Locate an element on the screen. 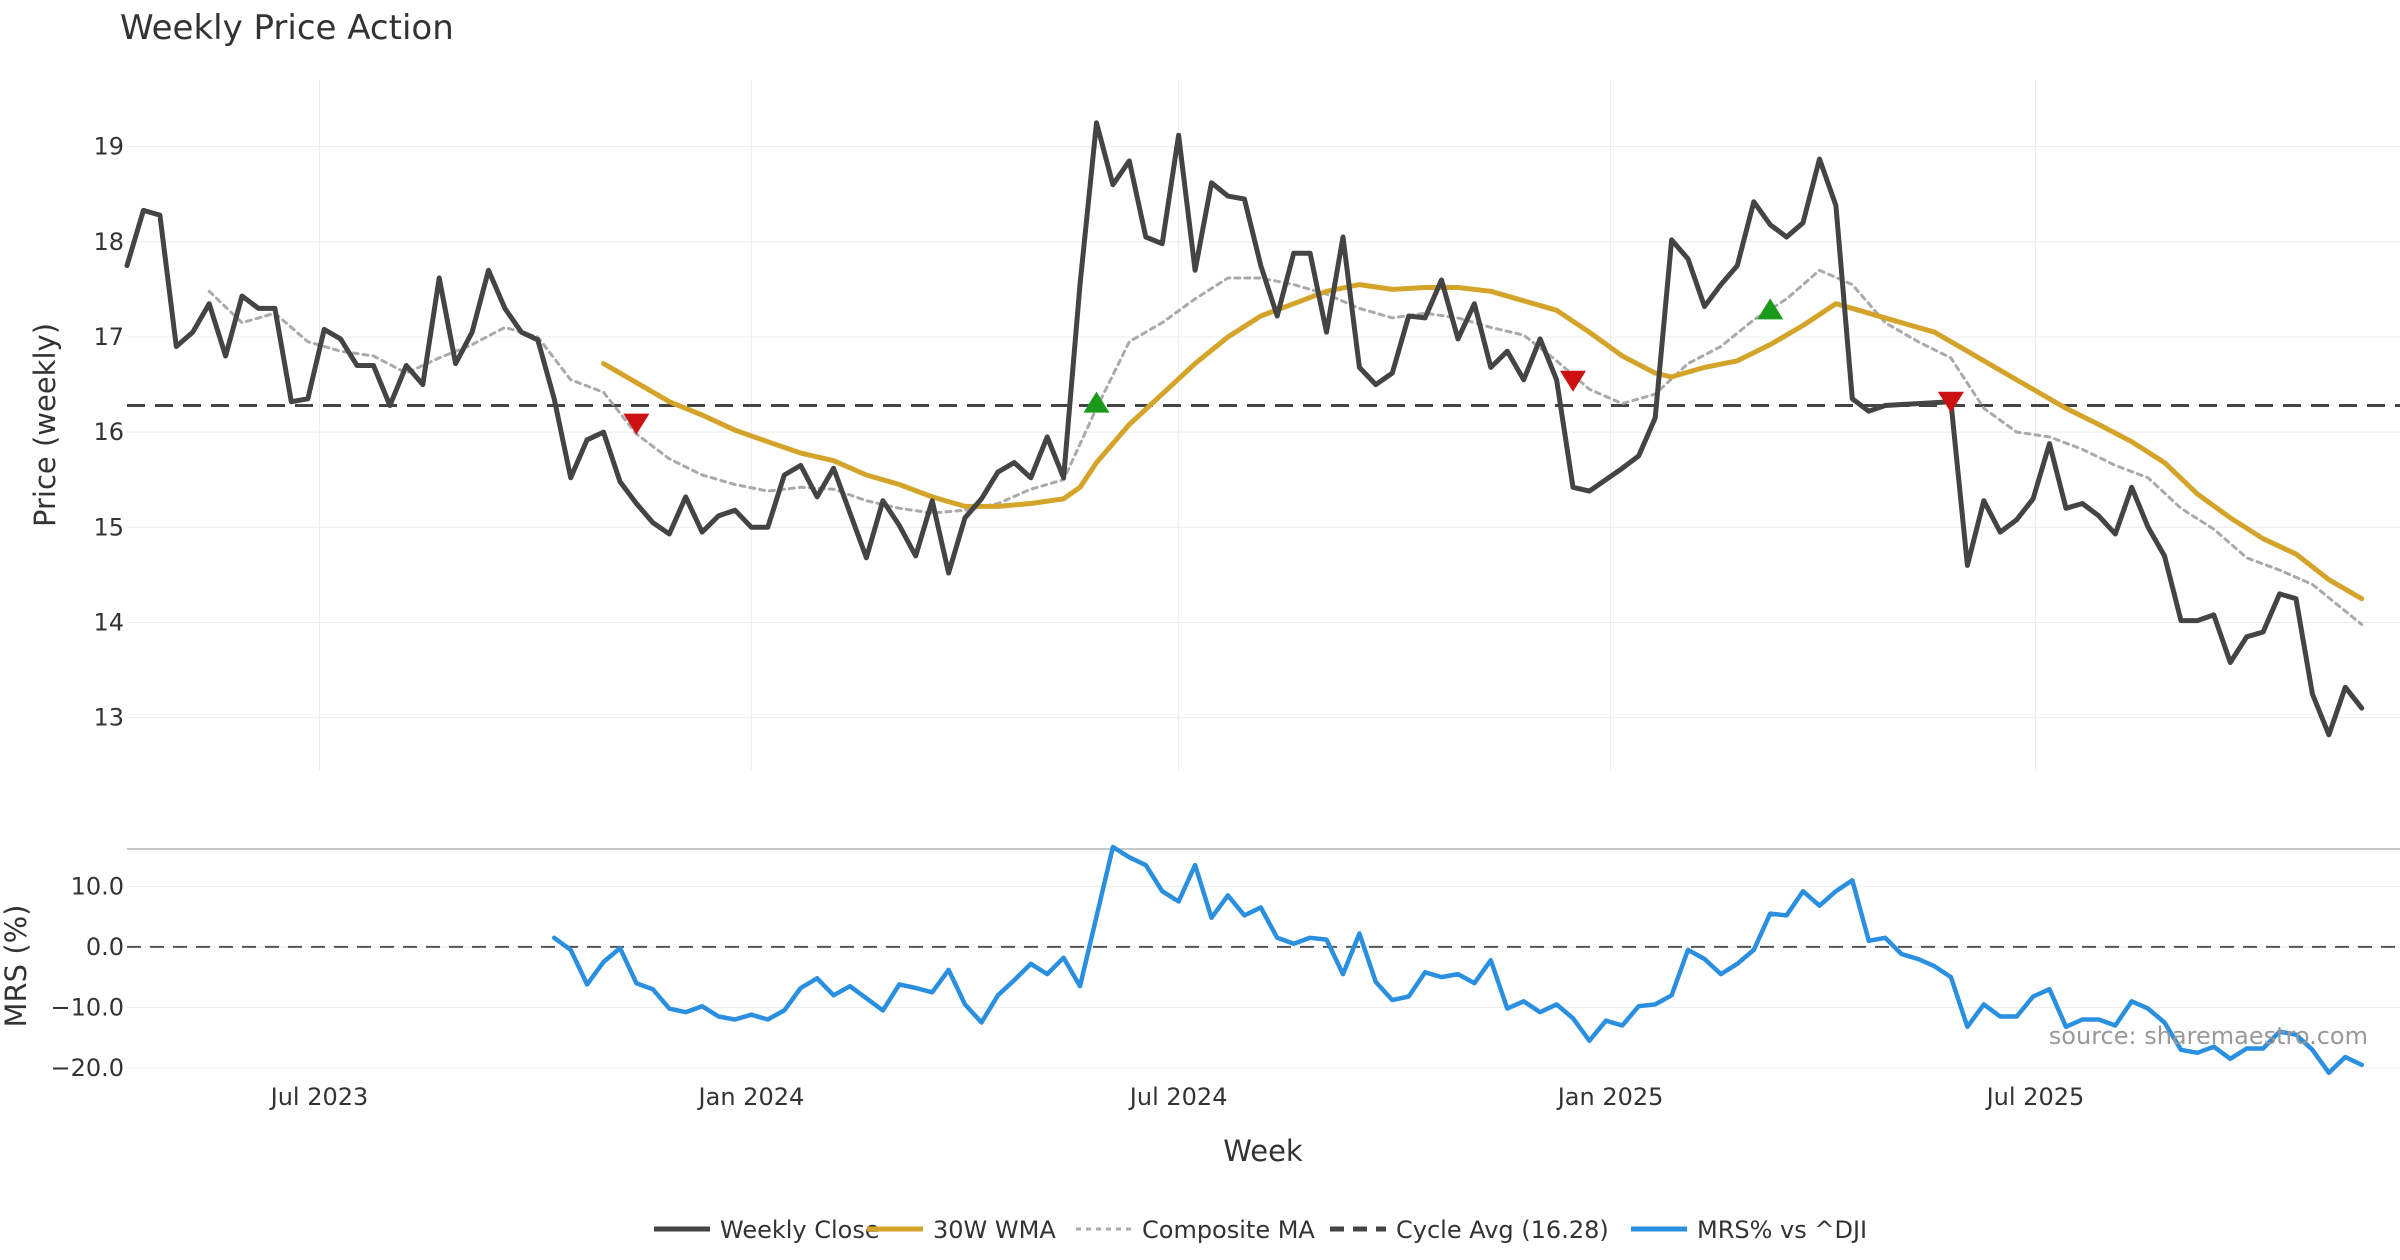  legend-label: Weekly Close is located at coordinates (800, 1230).